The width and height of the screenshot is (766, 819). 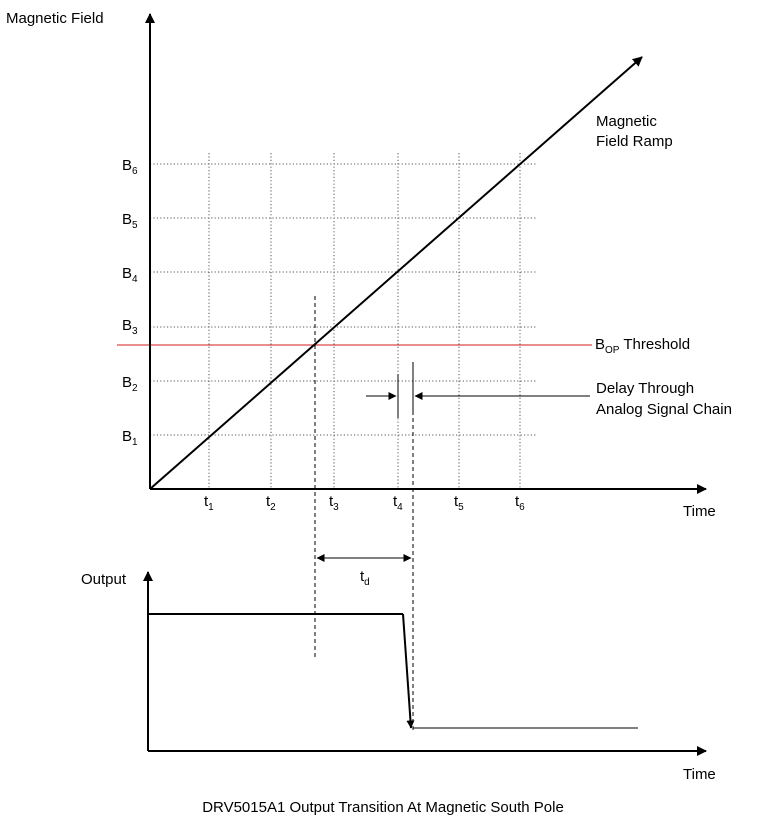 What do you see at coordinates (130, 438) in the screenshot?
I see `b-level-label-1: B1` at bounding box center [130, 438].